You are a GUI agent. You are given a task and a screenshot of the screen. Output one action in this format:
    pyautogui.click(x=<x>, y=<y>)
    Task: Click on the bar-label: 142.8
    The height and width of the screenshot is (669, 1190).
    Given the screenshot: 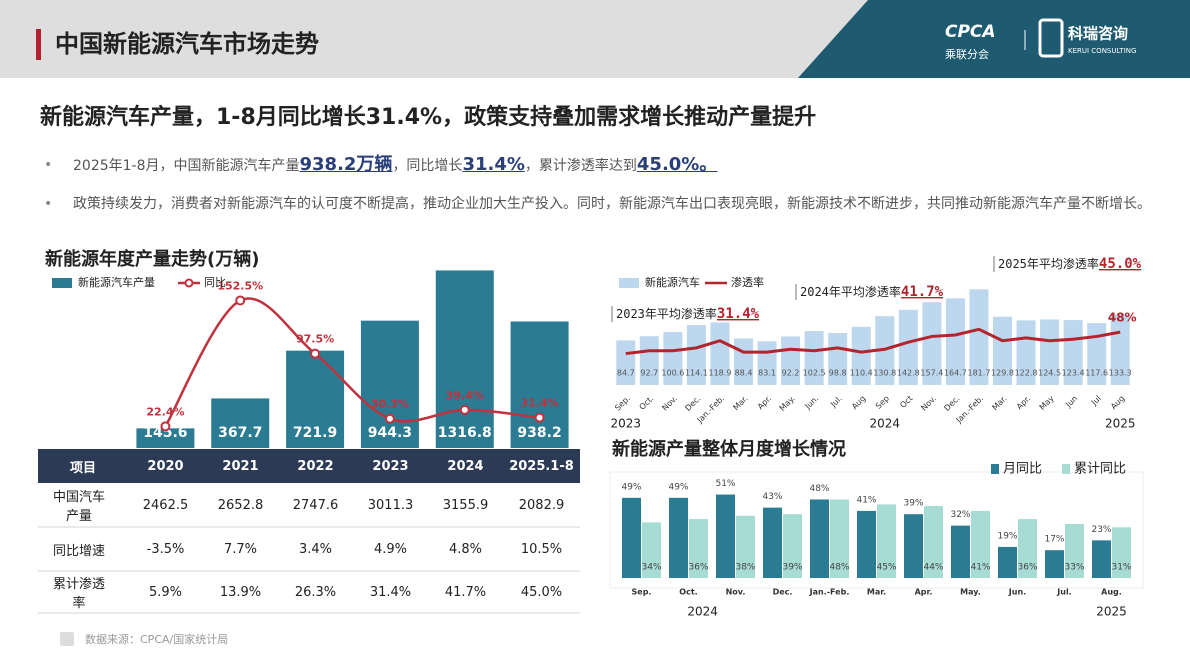 What is the action you would take?
    pyautogui.click(x=908, y=373)
    